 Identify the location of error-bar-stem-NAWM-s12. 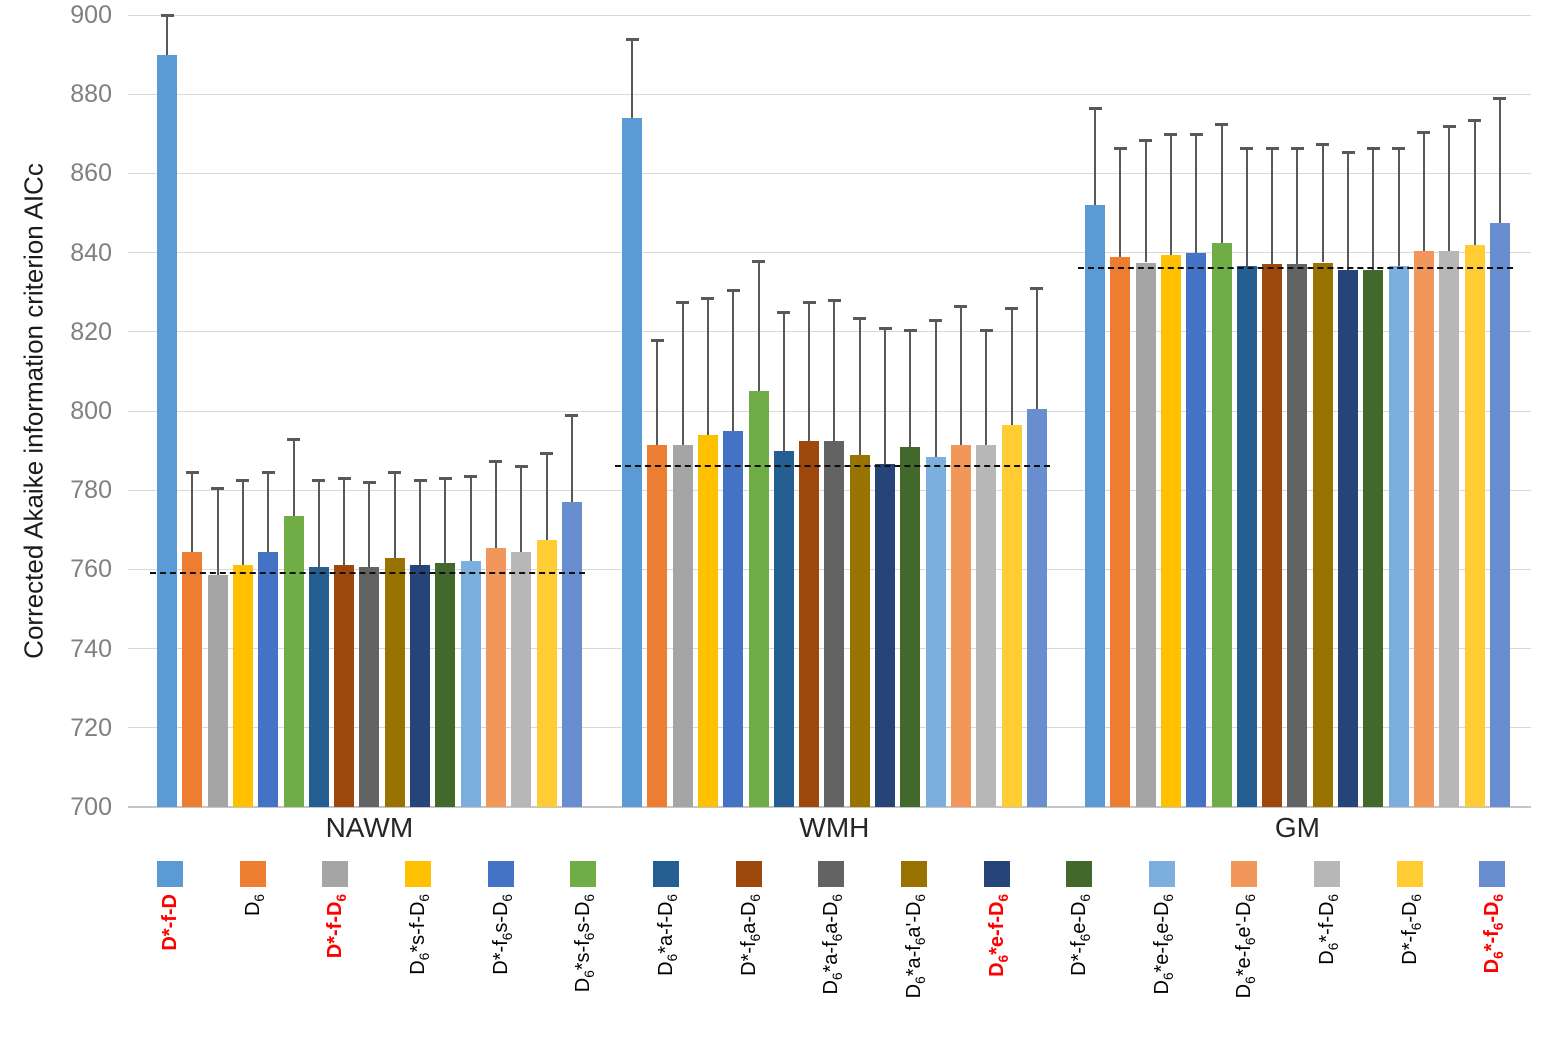
(445, 521).